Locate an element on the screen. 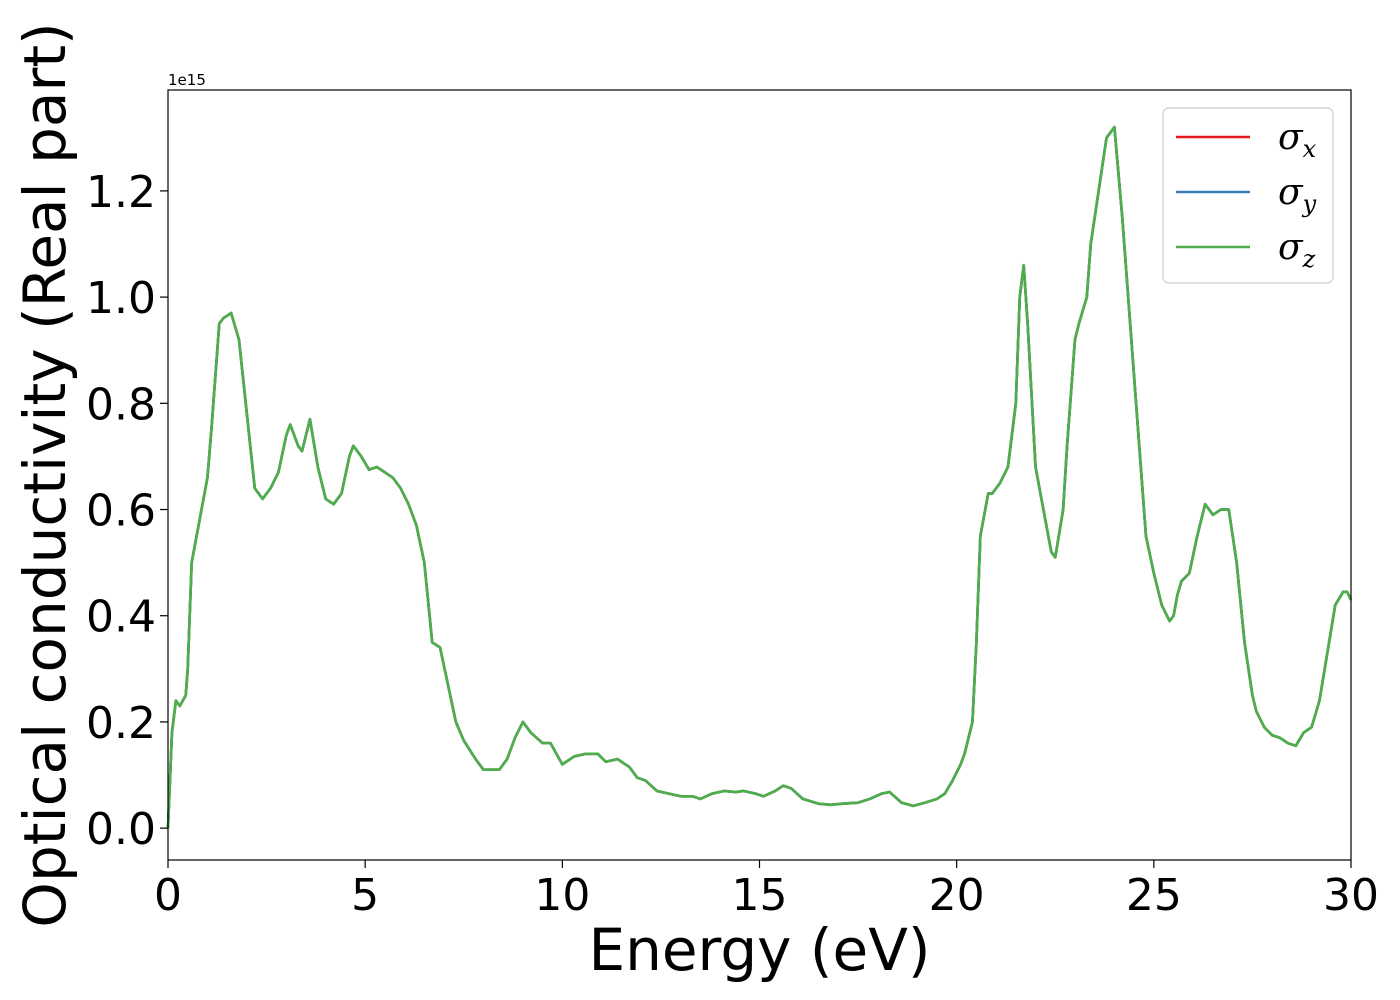 This screenshot has width=1400, height=1000. legend-box is located at coordinates (1248, 195).